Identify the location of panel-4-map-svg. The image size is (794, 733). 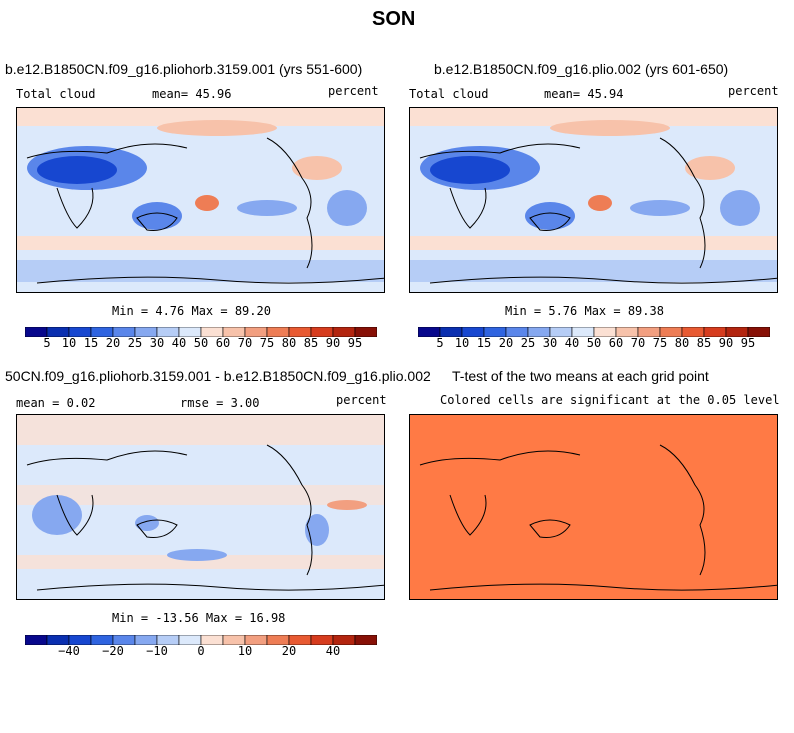
(593, 507).